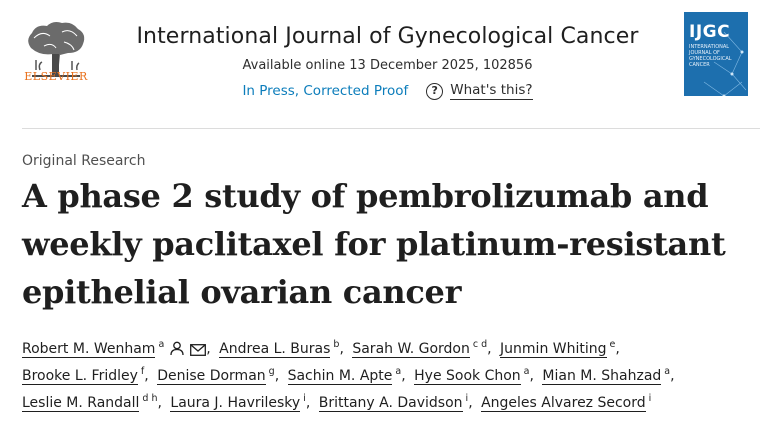 This screenshot has height=432, width=777. Describe the element at coordinates (391, 128) in the screenshot. I see `header-divider` at that location.